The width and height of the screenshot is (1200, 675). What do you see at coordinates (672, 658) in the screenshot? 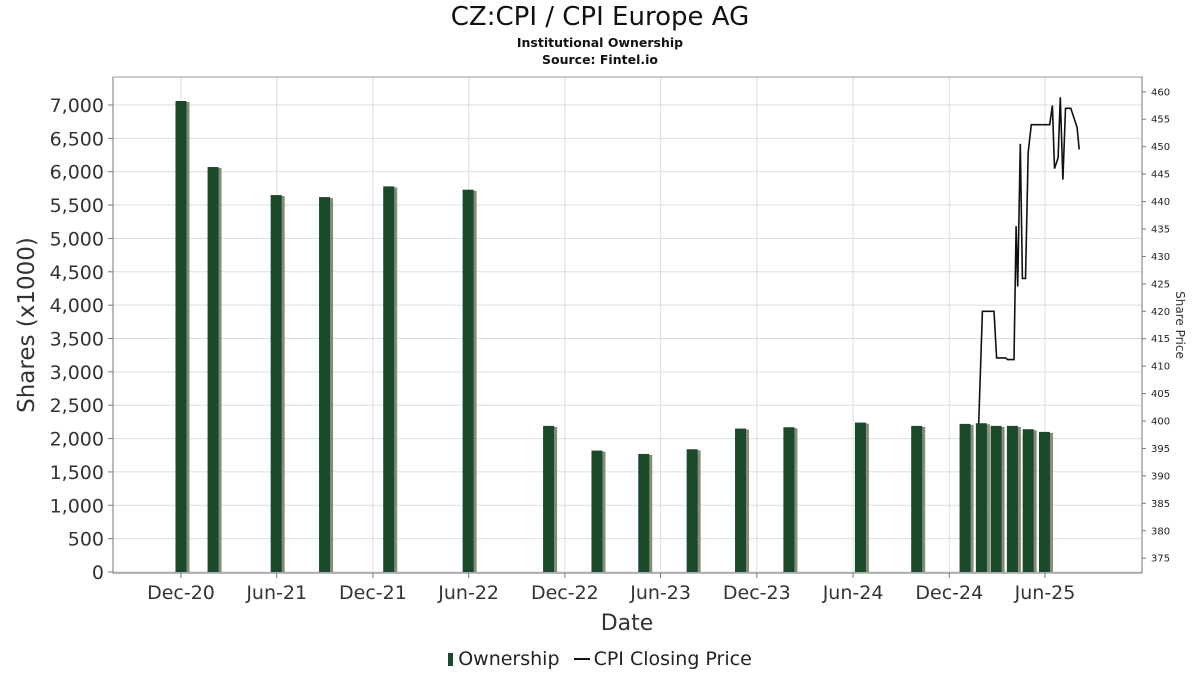
I see `legend-label-price: CPI Closing Price` at bounding box center [672, 658].